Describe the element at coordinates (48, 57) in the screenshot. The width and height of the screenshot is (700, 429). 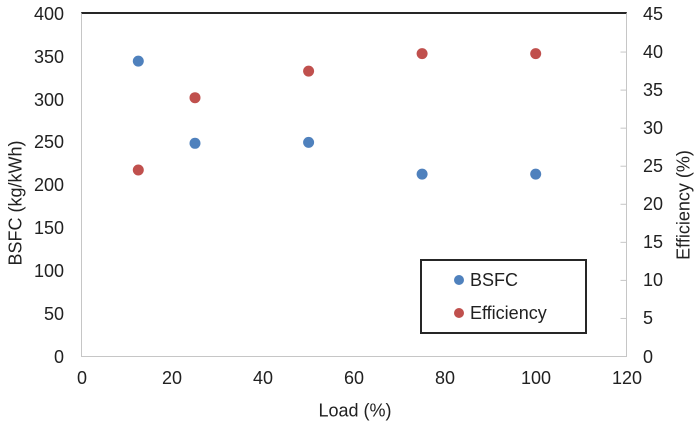
I see `y-axis-left-tick-label: 350` at that location.